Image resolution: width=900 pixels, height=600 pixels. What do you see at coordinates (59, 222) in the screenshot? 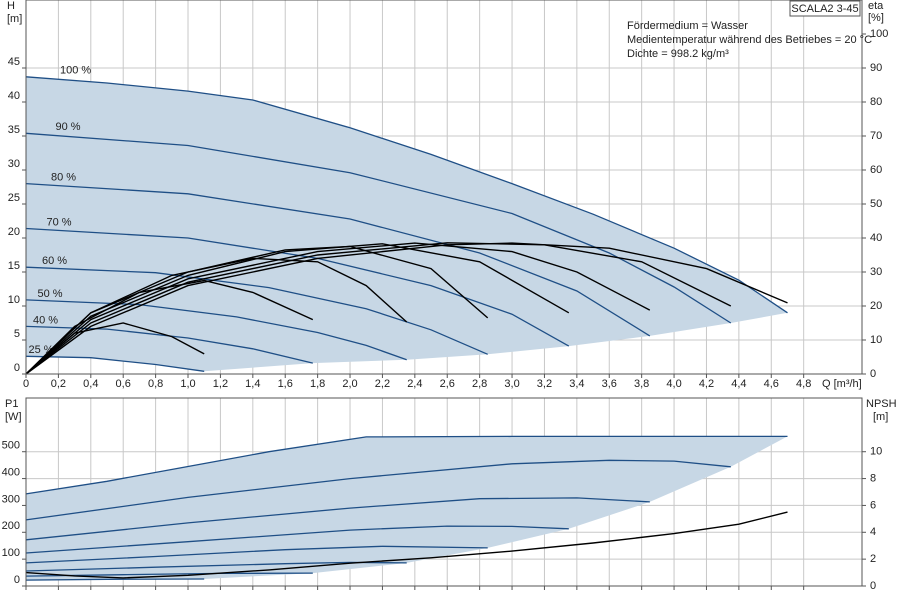
I see `curve-label: 70 %` at bounding box center [59, 222].